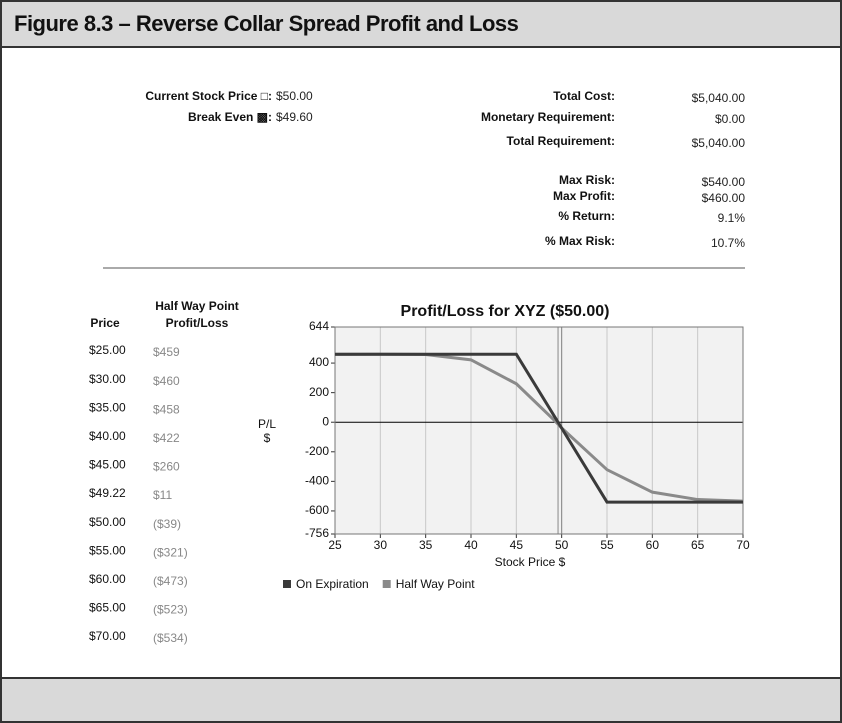 The image size is (842, 723). Describe the element at coordinates (653, 545) in the screenshot. I see `x-tick-label: 60` at that location.